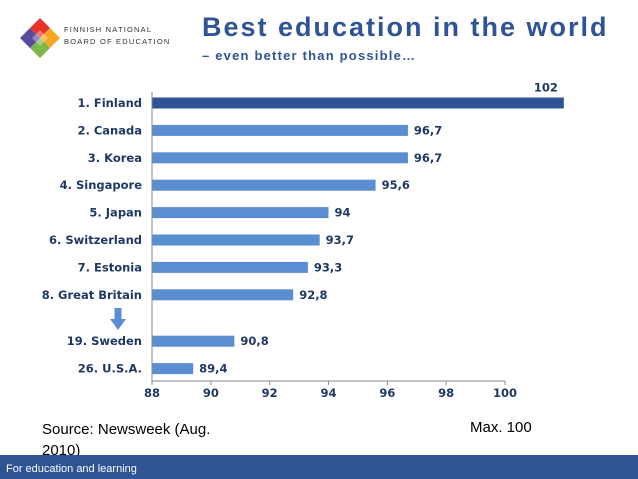 This screenshot has height=479, width=638. Describe the element at coordinates (109, 130) in the screenshot. I see `category-label-1: 2. Canada` at that location.